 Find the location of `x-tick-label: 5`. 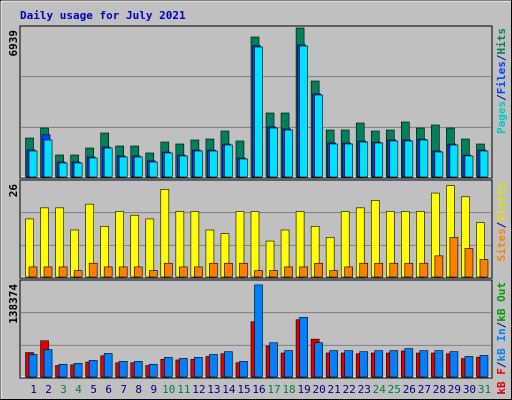

x-tick-label: 5 is located at coordinates (93, 389).